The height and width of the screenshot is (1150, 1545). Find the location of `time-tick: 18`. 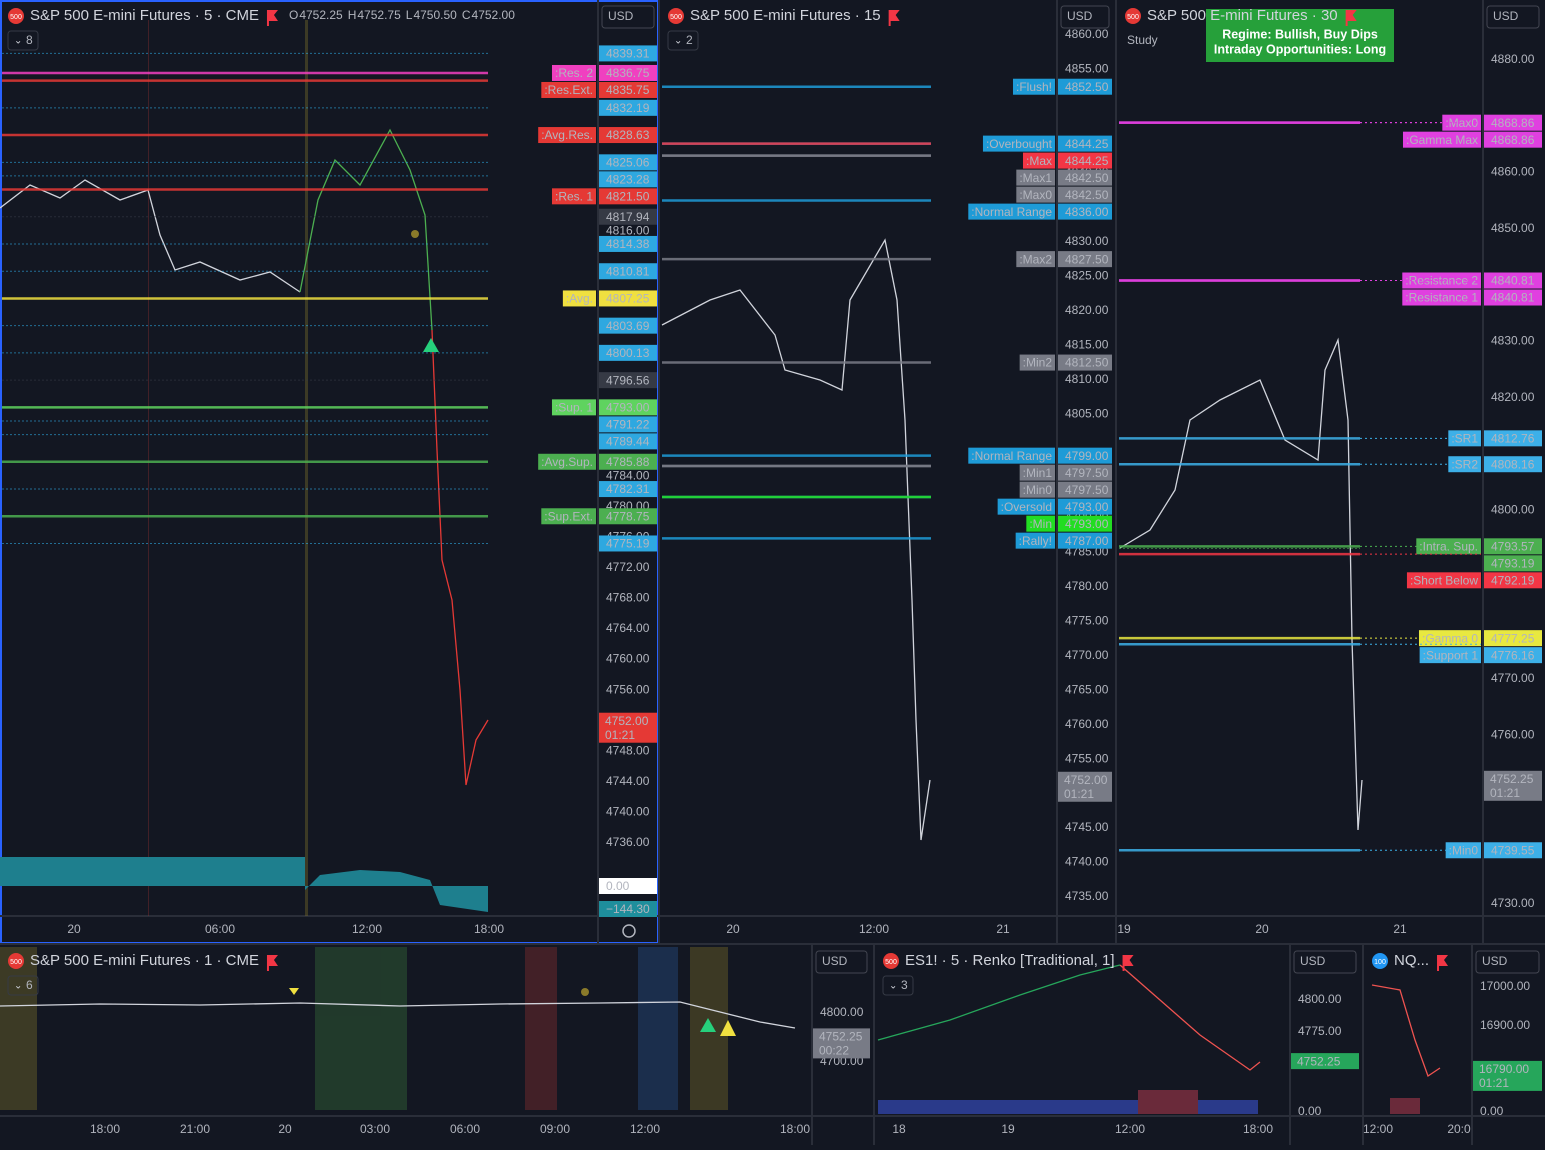

time-tick: 18 is located at coordinates (899, 1129).